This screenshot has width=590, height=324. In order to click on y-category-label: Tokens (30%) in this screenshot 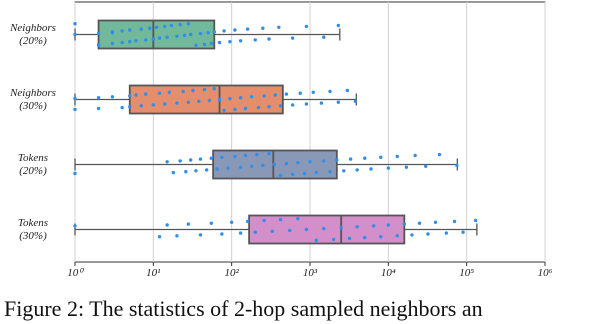, I will do `click(33, 229)`.